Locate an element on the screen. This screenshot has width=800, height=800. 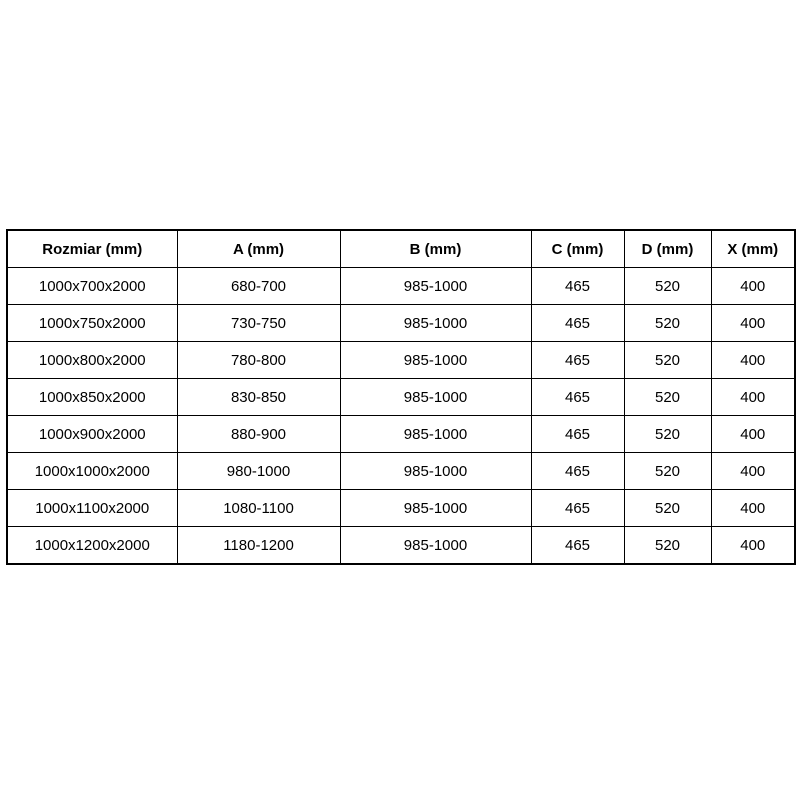
table-row: 1000x1200x2000 1180-1200 985-1000 465 520 400 is located at coordinates (401, 545).